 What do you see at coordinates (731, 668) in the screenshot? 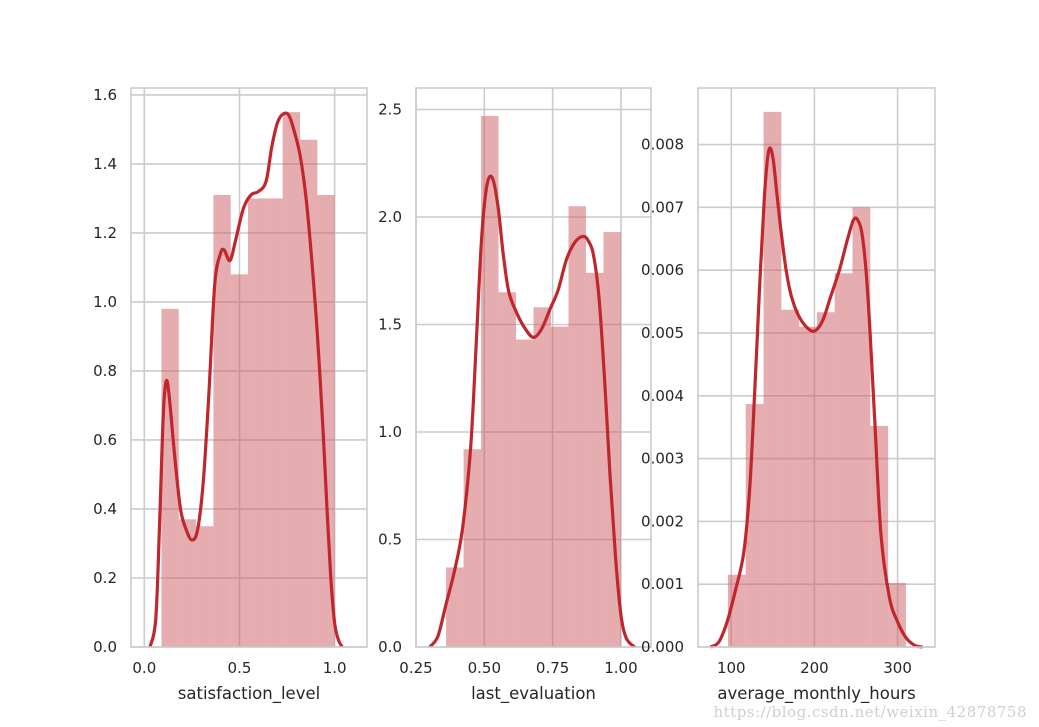
I see `x-tick-label: 100` at bounding box center [731, 668].